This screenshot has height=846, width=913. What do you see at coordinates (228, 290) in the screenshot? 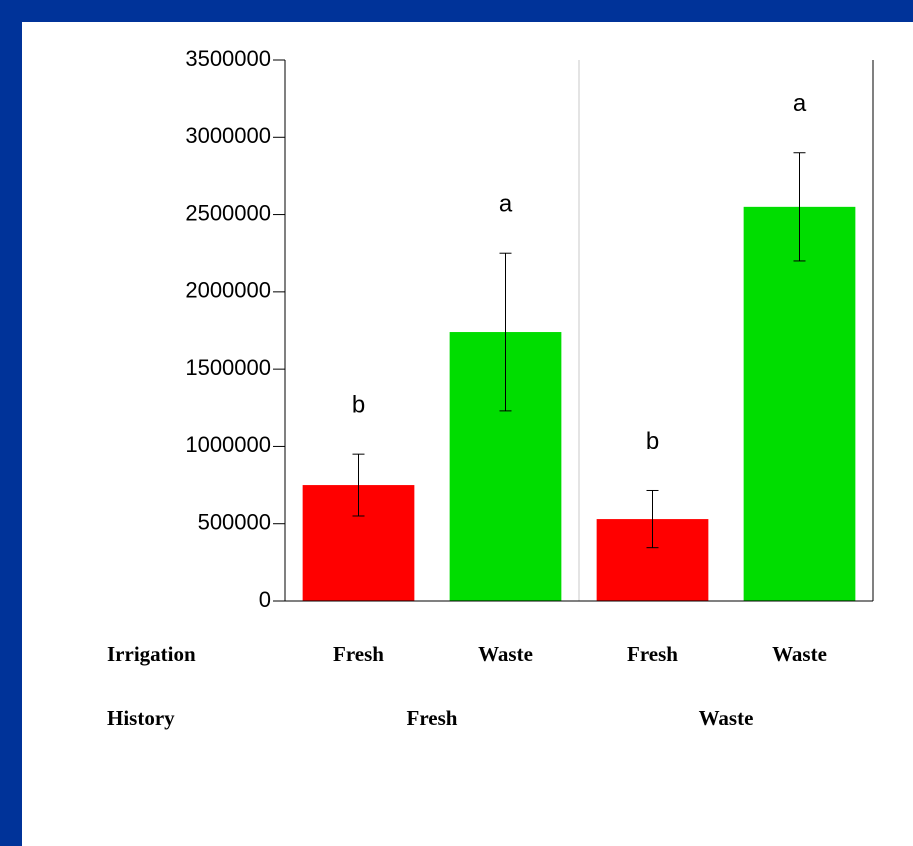
I see `y-tick-label: 2000000` at bounding box center [228, 290].